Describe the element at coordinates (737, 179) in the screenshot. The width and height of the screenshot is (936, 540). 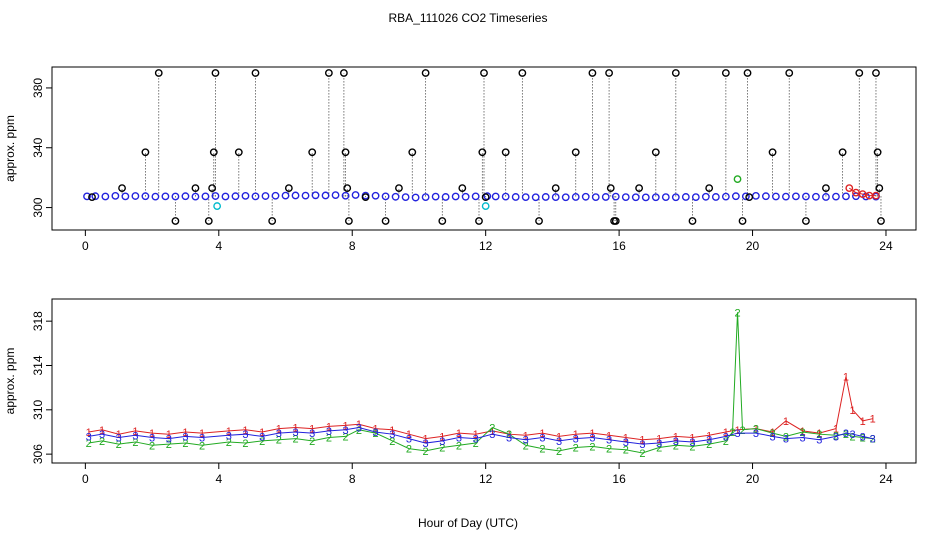
I see `green-point` at that location.